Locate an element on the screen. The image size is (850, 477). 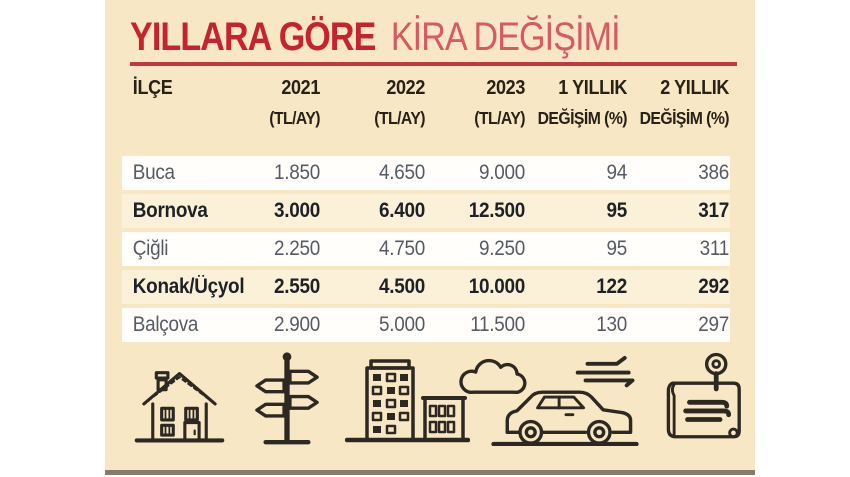
column-header-2y-change: 2 YILLIK DEĞİŞİM (%) is located at coordinates (684, 102).